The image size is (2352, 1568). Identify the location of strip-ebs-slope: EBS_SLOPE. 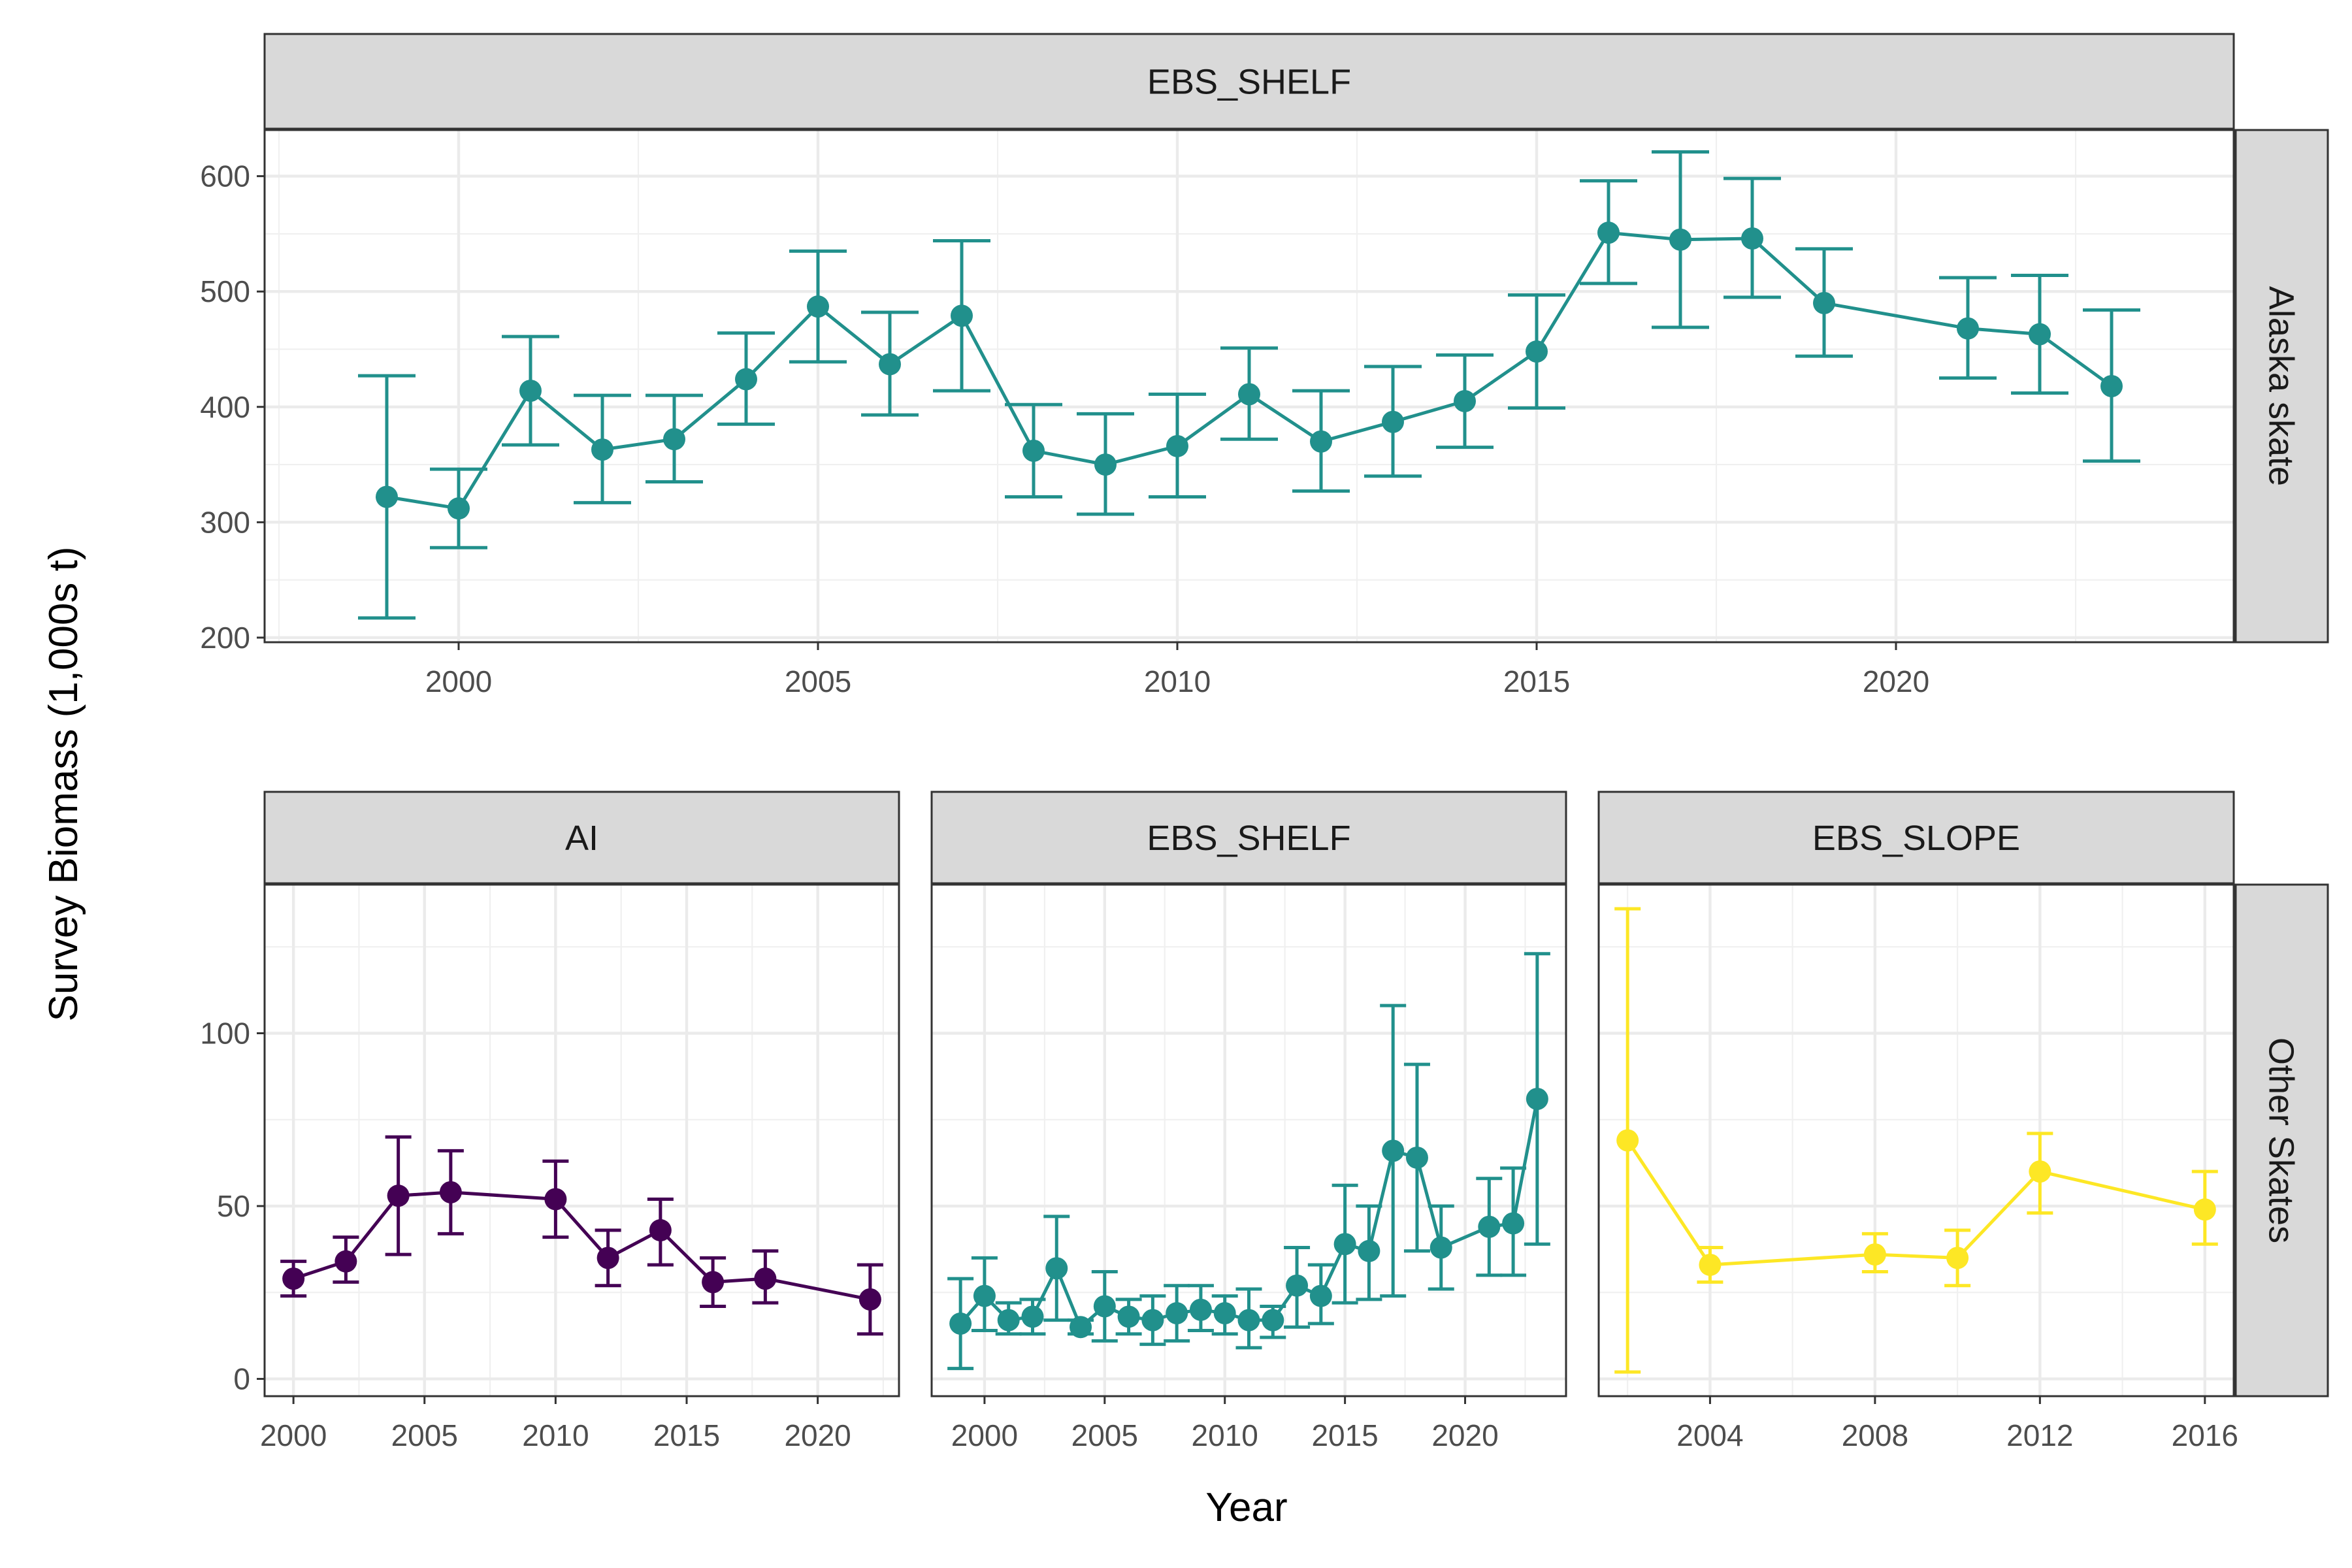
(1916, 838).